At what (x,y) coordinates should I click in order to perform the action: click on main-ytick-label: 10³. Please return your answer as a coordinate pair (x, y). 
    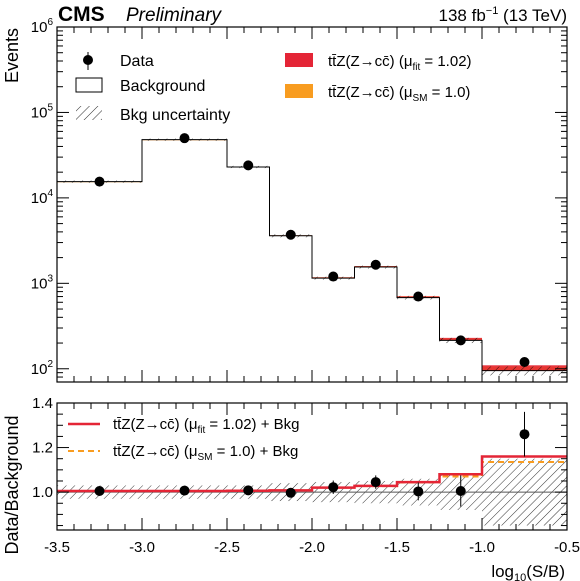
    Looking at the image, I should click on (42, 282).